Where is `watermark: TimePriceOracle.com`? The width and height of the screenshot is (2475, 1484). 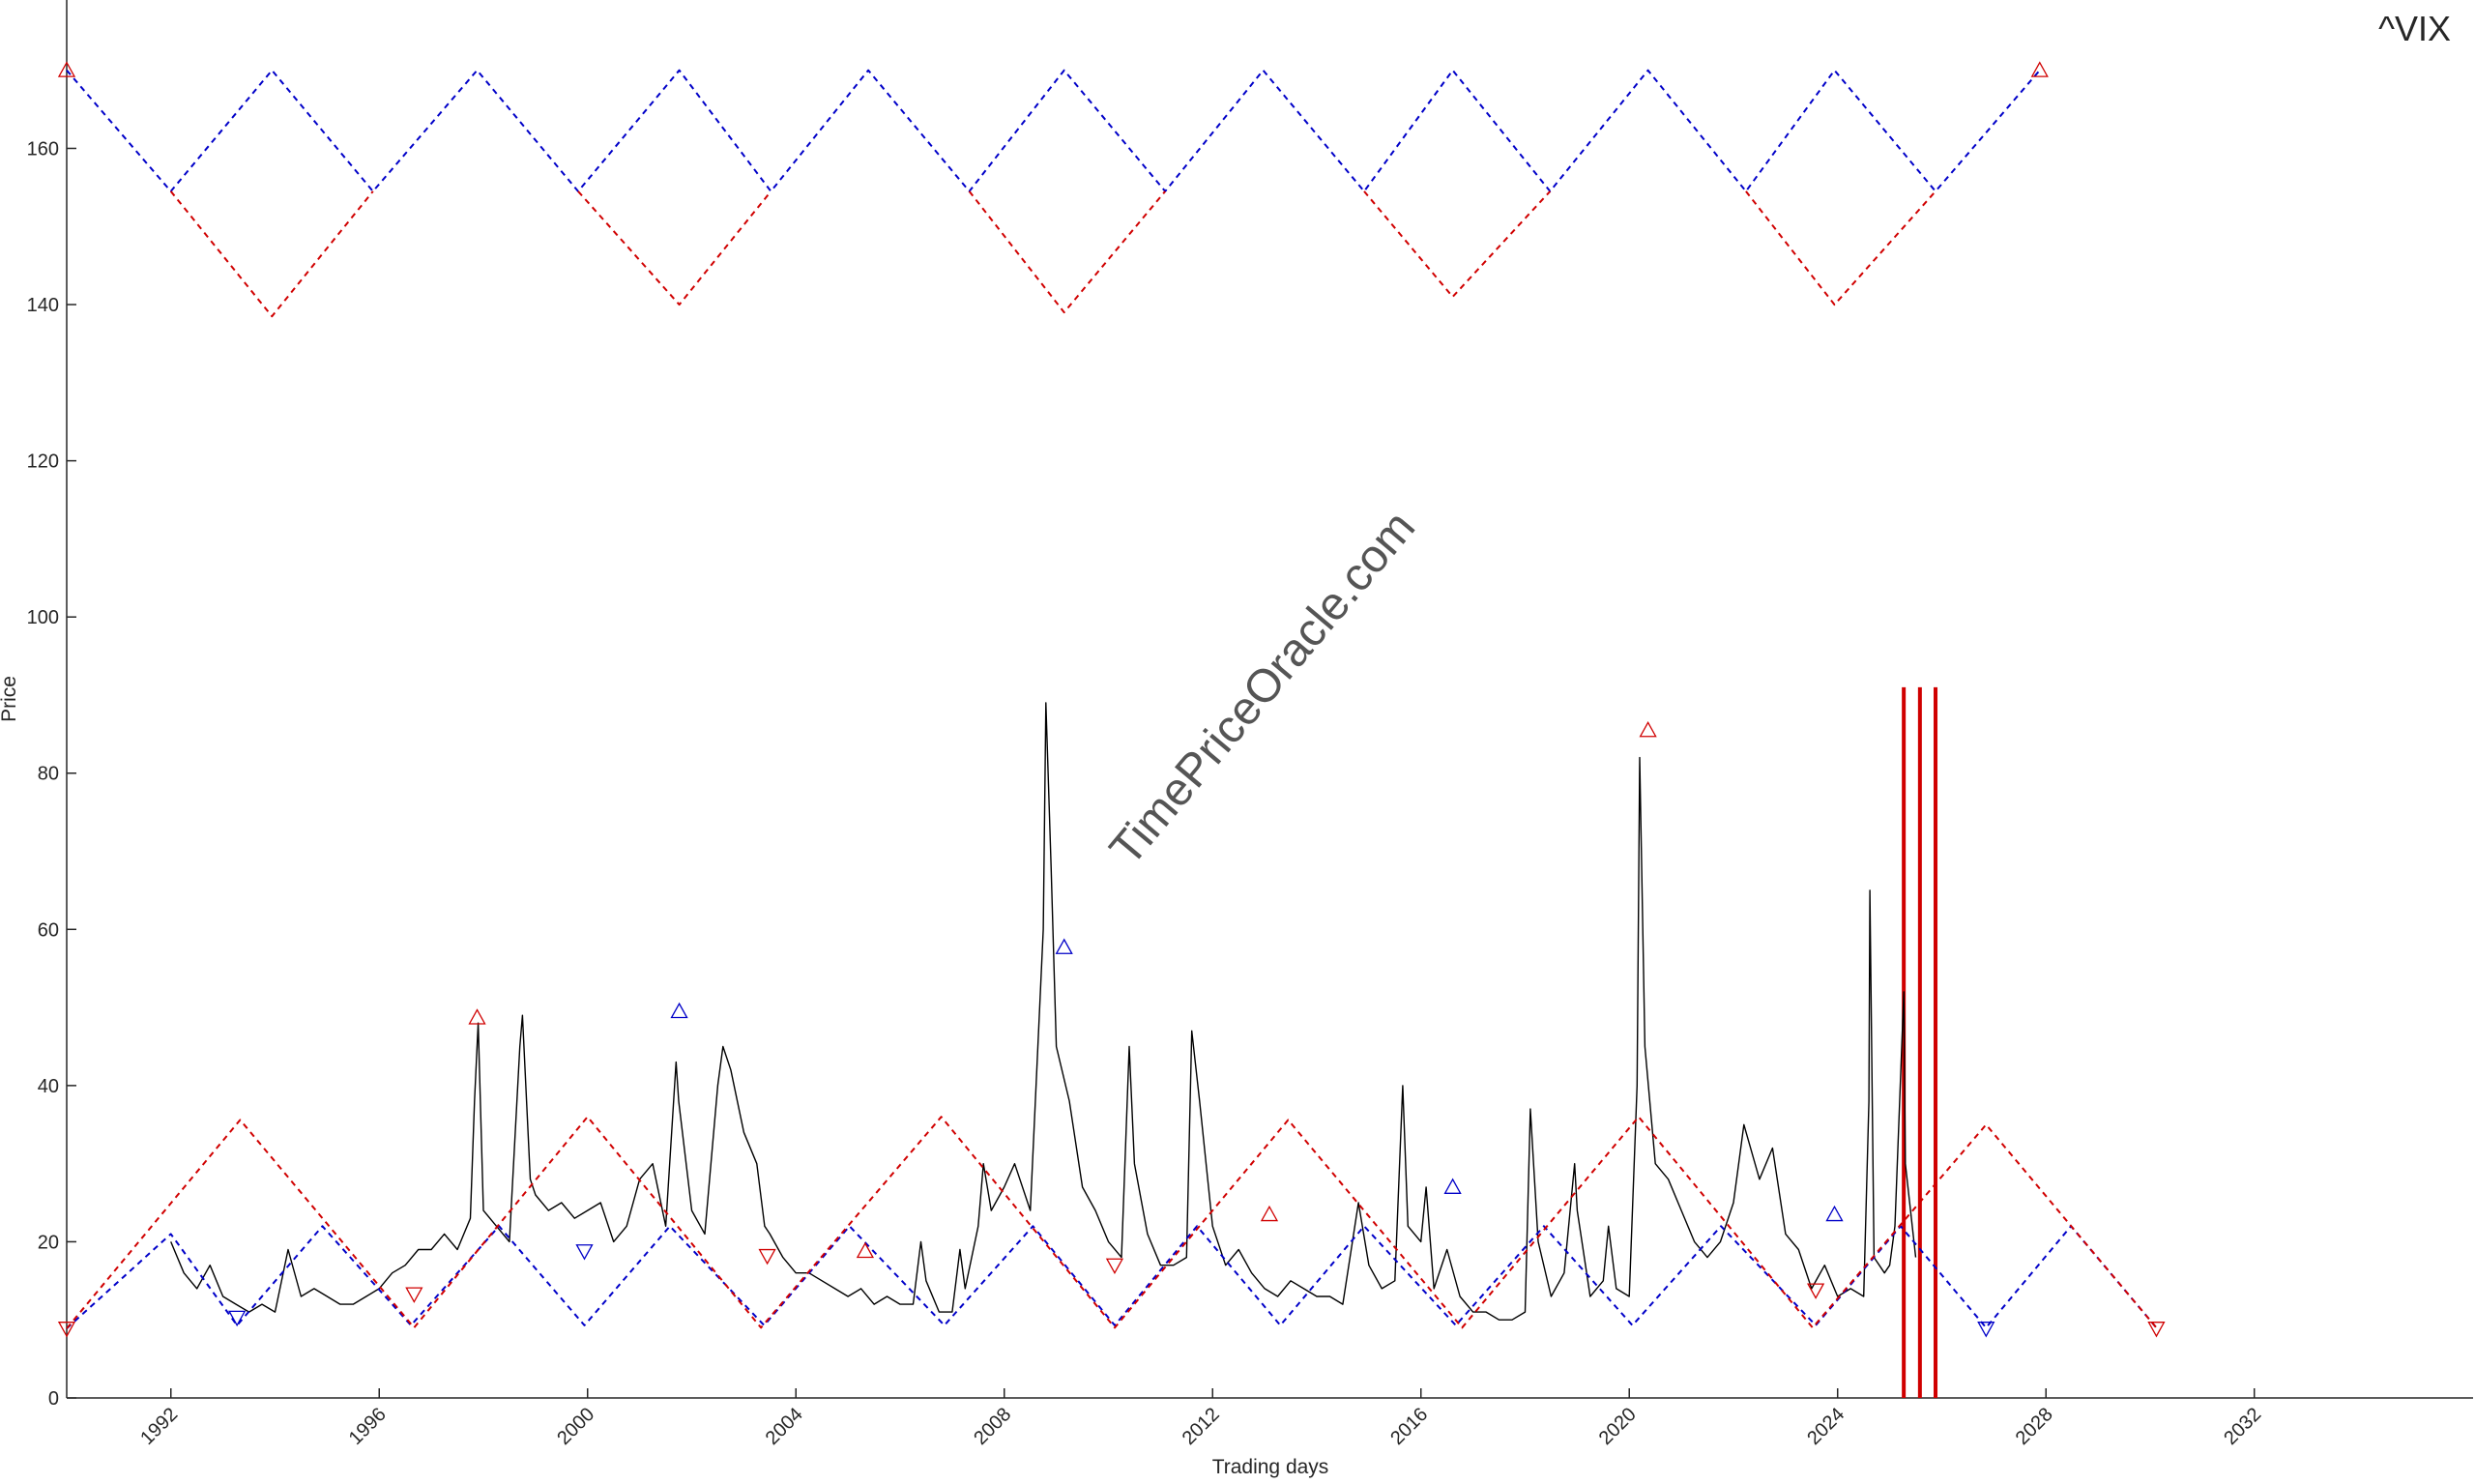
watermark: TimePriceOracle.com is located at coordinates (1262, 689).